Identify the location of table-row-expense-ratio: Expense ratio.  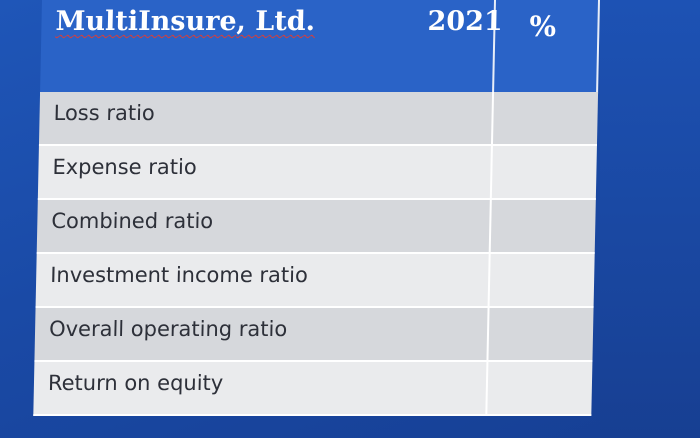
(317, 173).